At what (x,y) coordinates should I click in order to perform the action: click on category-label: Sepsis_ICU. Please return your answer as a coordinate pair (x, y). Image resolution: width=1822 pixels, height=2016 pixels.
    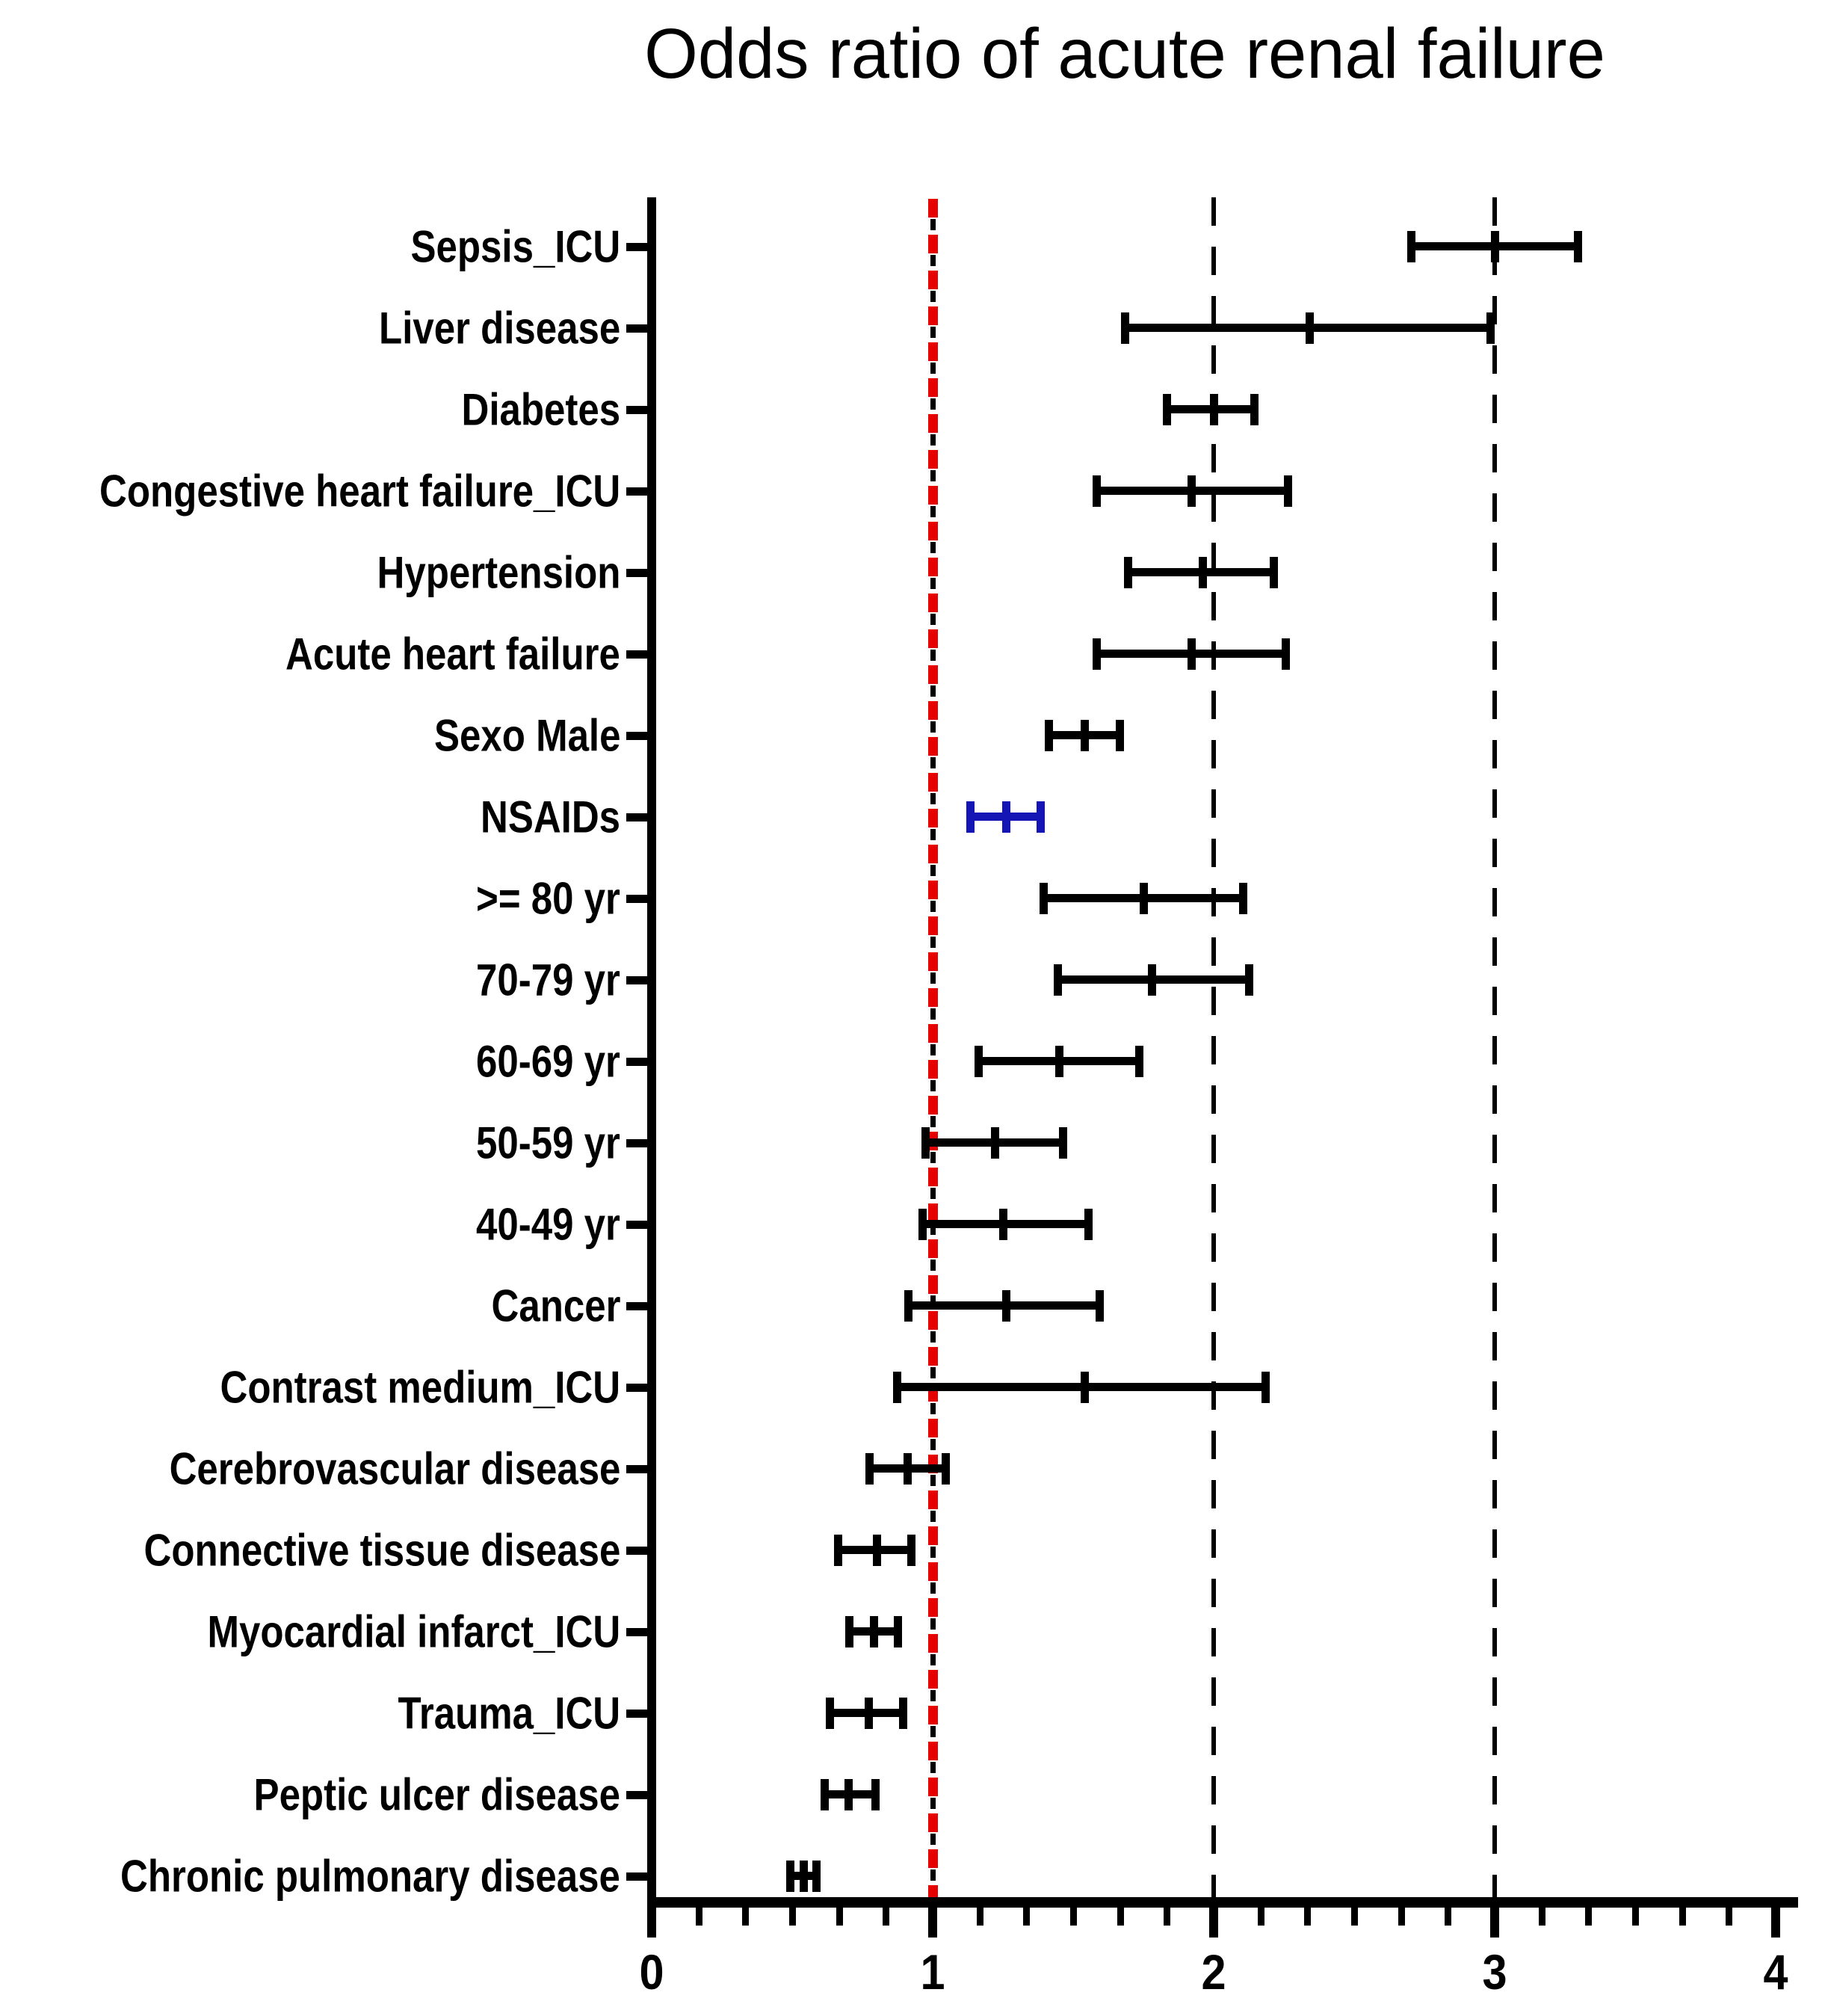
    Looking at the image, I should click on (515, 246).